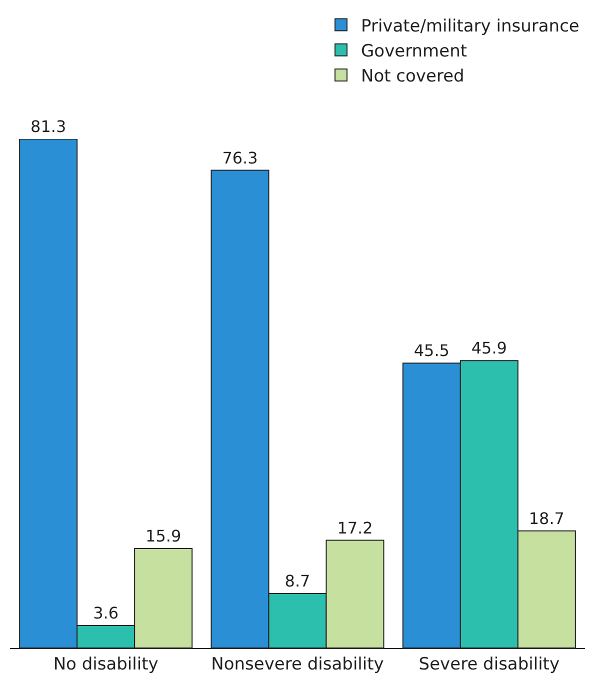  What do you see at coordinates (470, 26) in the screenshot?
I see `legend-label: Private/military insurance` at bounding box center [470, 26].